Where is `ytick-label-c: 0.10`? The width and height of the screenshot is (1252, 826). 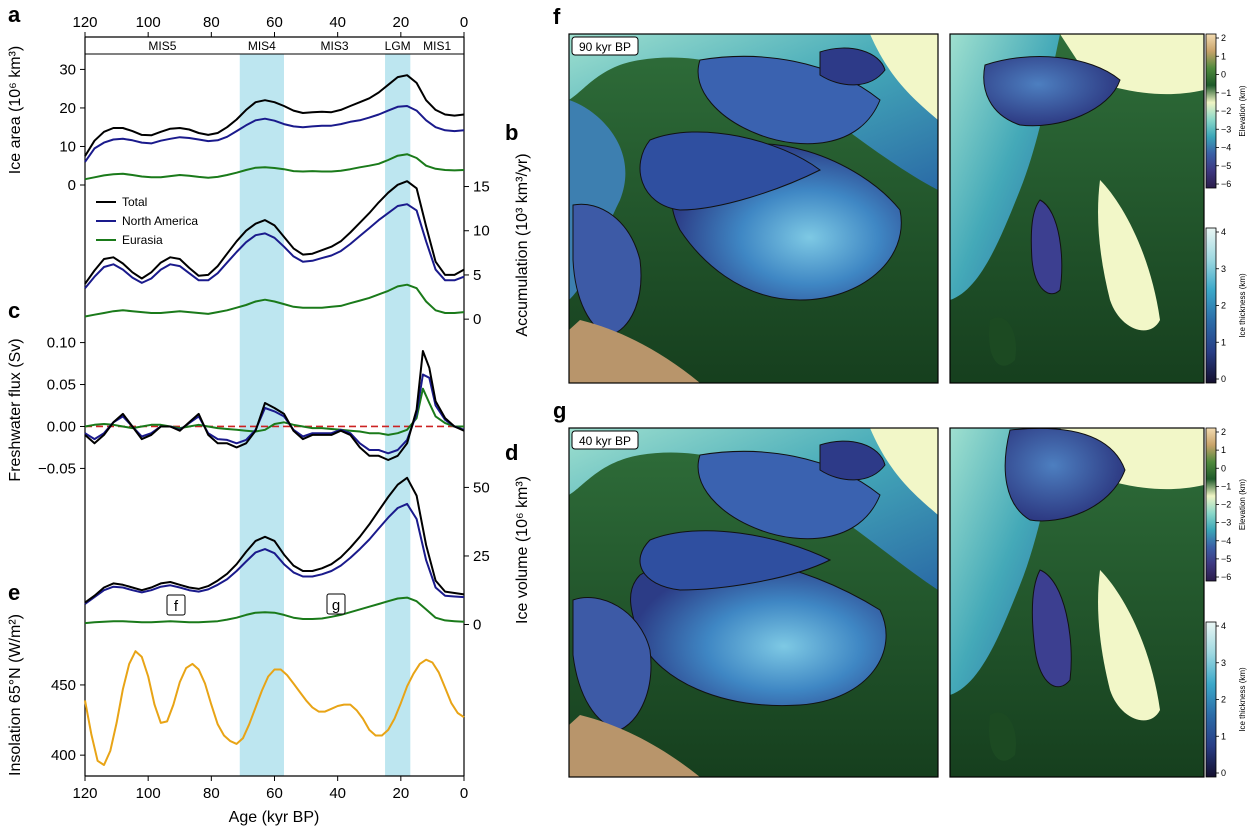
ytick-label-c: 0.10 is located at coordinates (61, 343).